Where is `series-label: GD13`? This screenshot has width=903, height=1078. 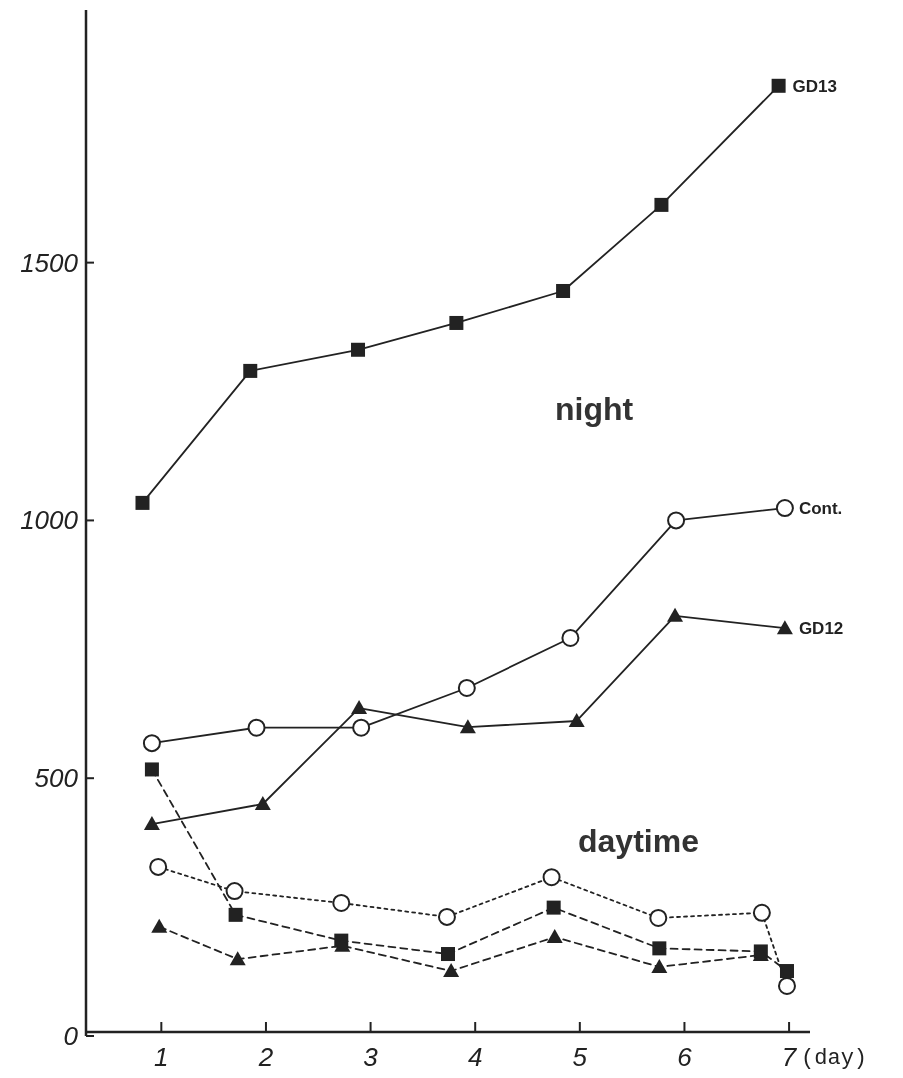
series-label: GD13 is located at coordinates (815, 86).